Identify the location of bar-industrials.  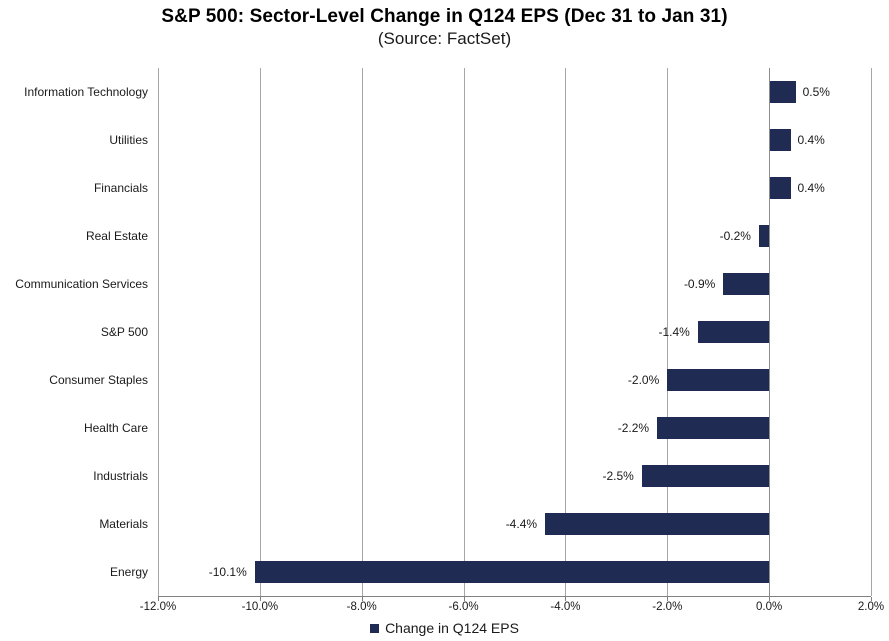
(705, 476).